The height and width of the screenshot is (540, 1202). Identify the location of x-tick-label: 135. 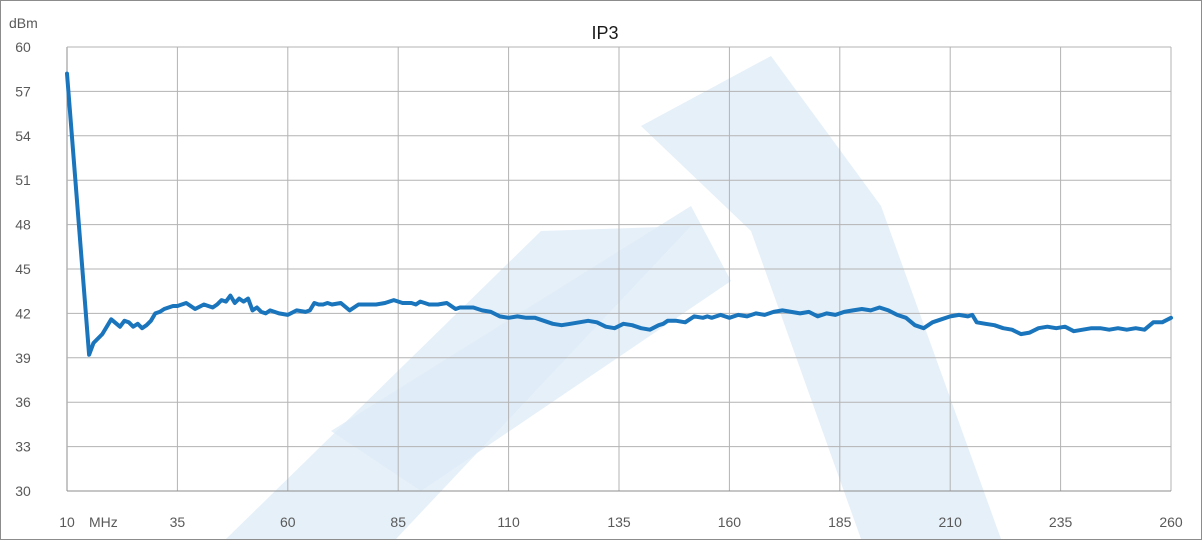
(619, 522).